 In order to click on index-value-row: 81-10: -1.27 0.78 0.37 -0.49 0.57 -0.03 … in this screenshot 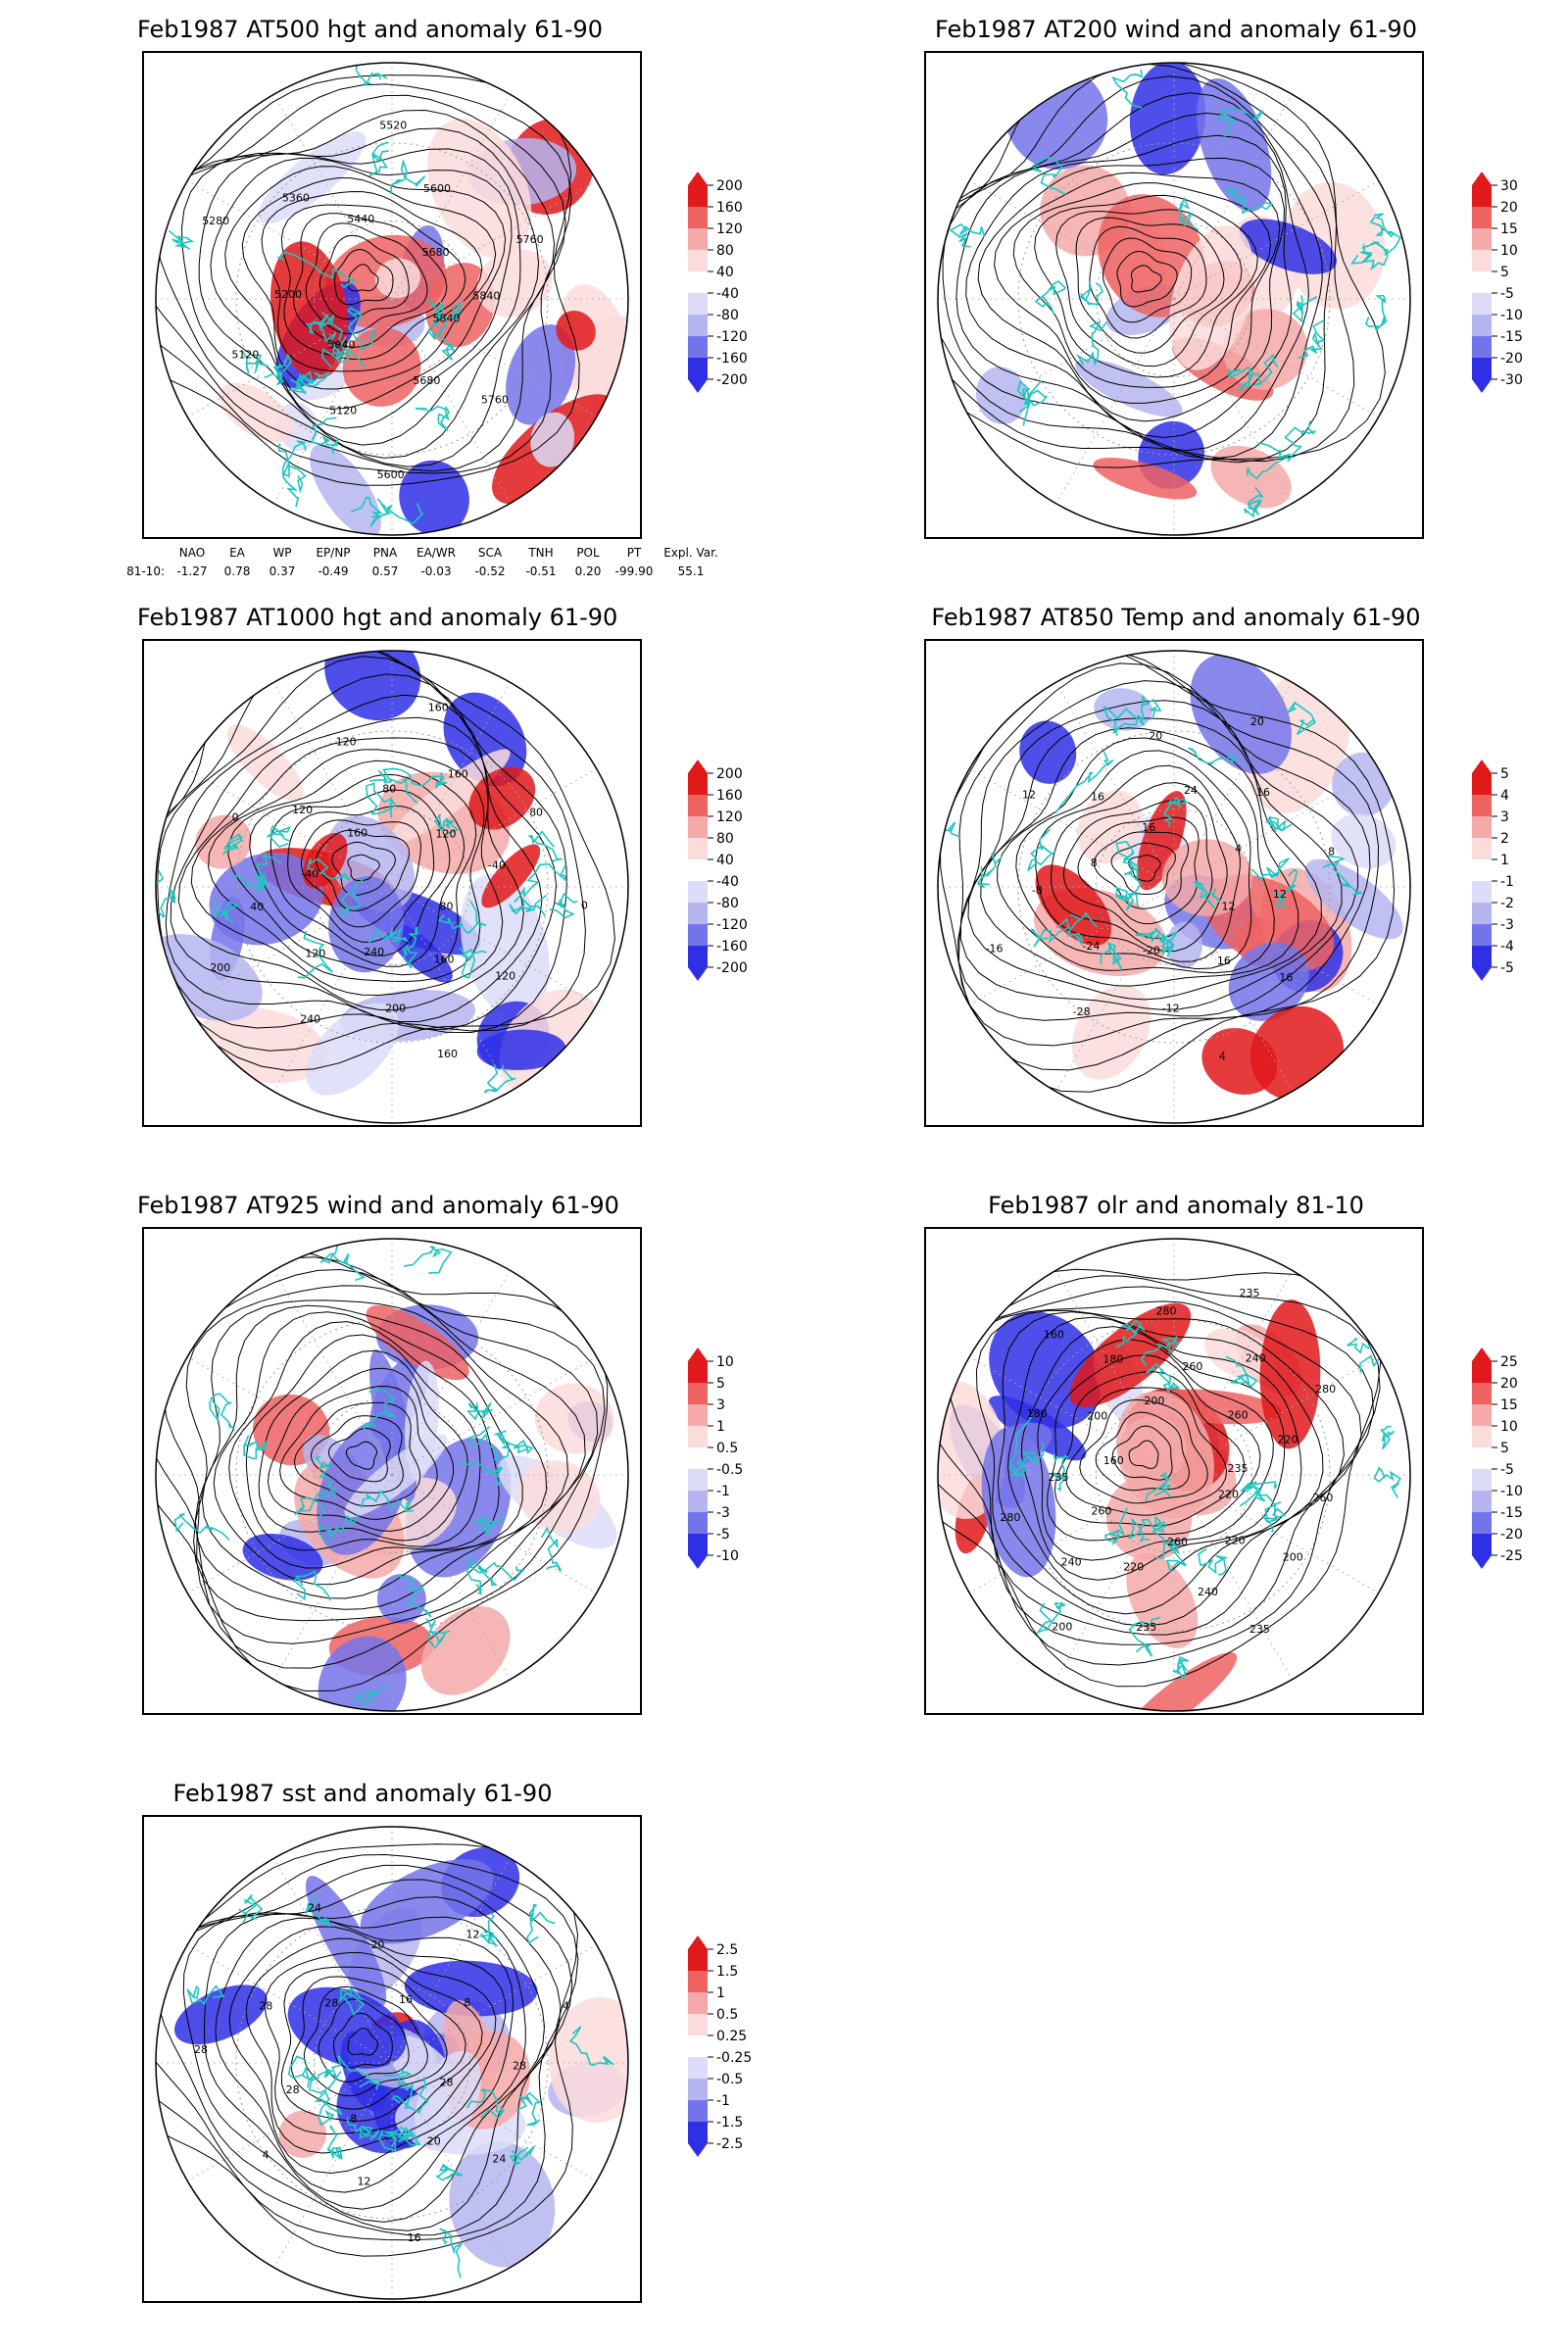, I will do `click(419, 571)`.